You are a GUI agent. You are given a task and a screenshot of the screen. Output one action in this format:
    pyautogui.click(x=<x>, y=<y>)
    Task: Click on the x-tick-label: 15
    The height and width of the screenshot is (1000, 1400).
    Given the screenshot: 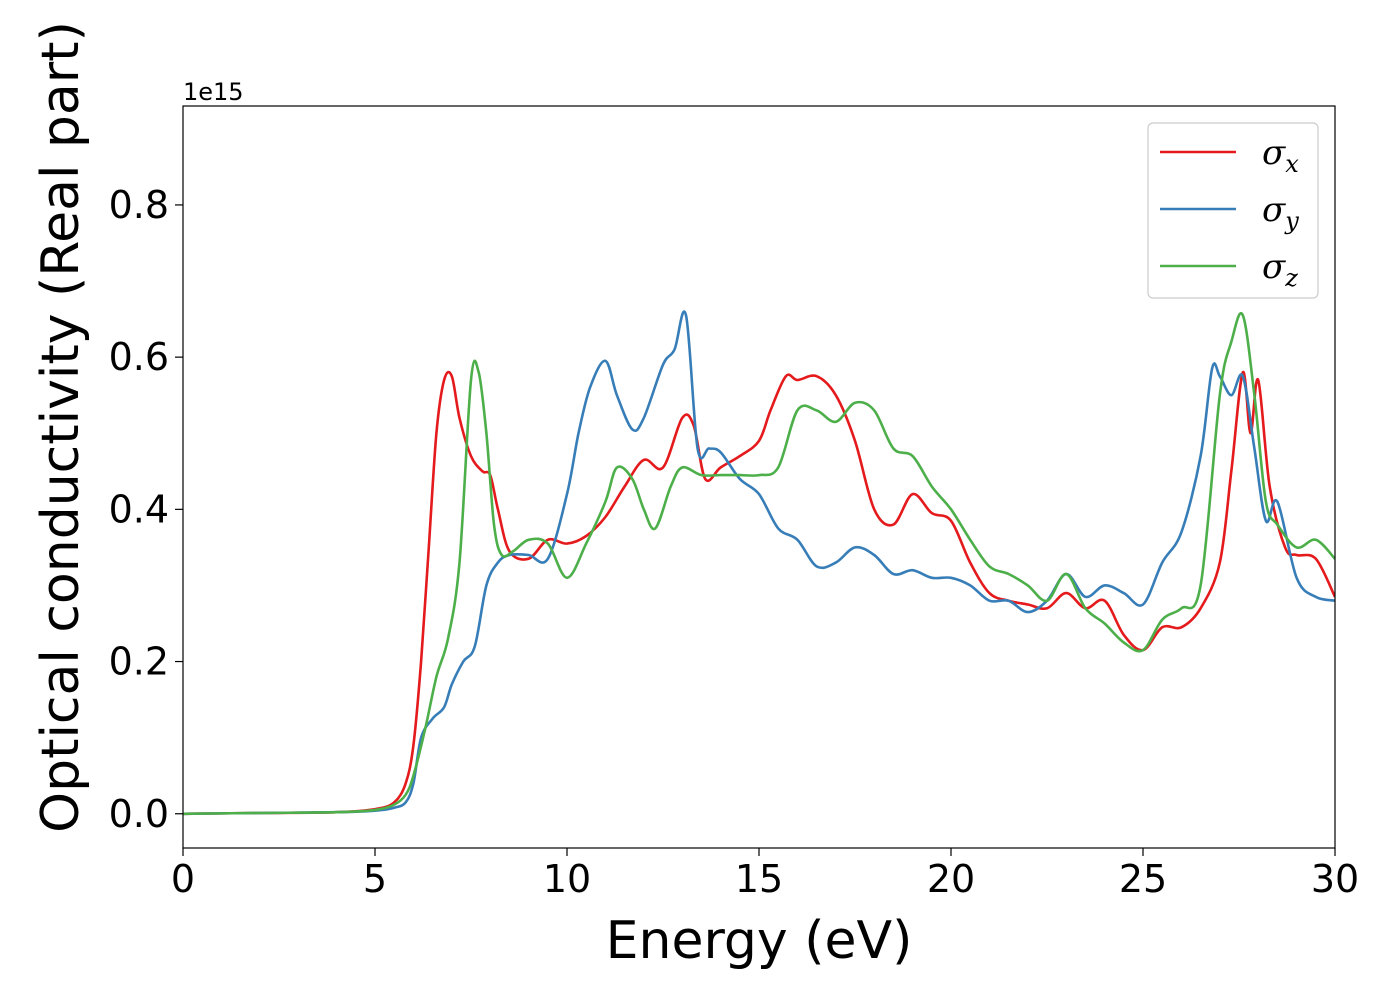 What is the action you would take?
    pyautogui.click(x=759, y=879)
    